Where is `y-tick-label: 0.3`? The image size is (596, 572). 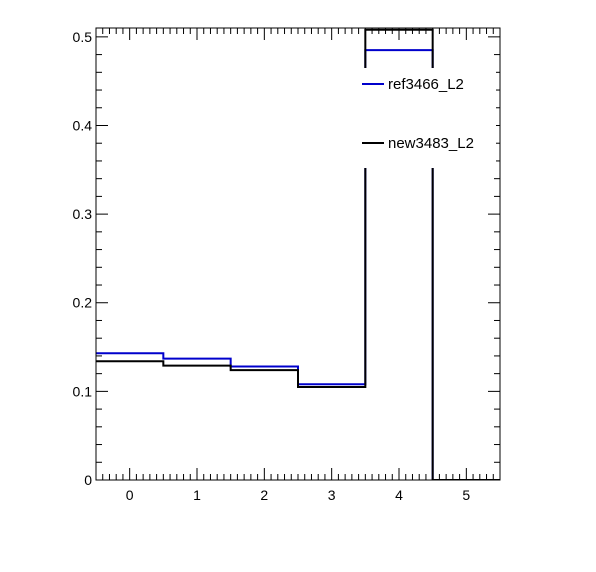 y-tick-label: 0.3 is located at coordinates (83, 214).